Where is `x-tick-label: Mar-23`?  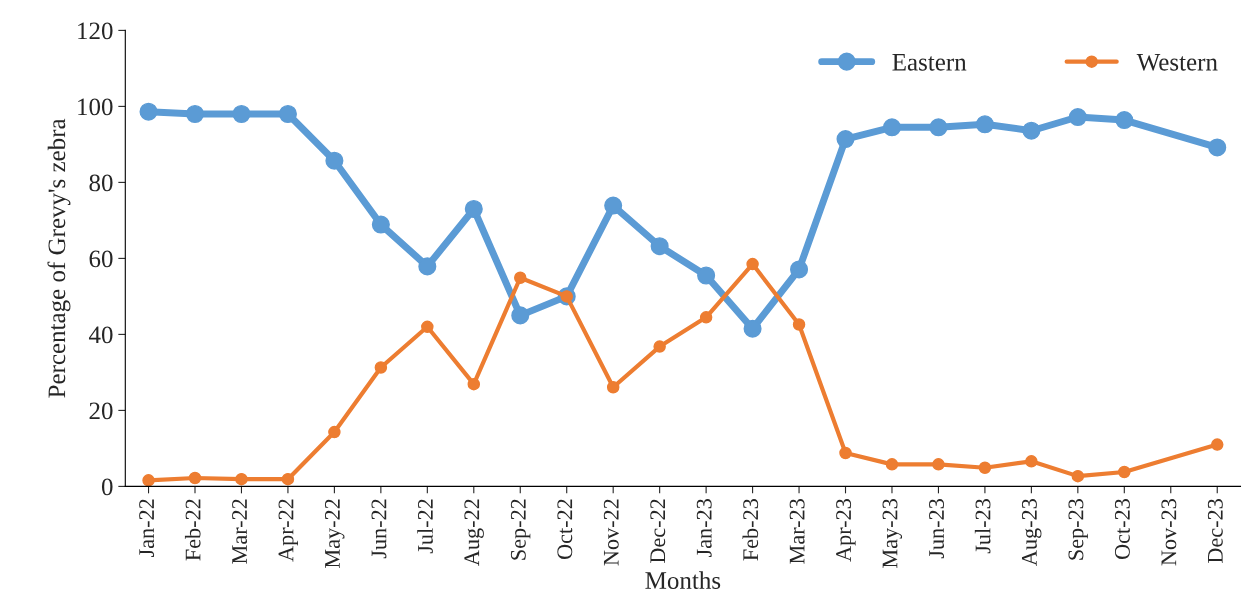 x-tick-label: Mar-23 is located at coordinates (797, 531).